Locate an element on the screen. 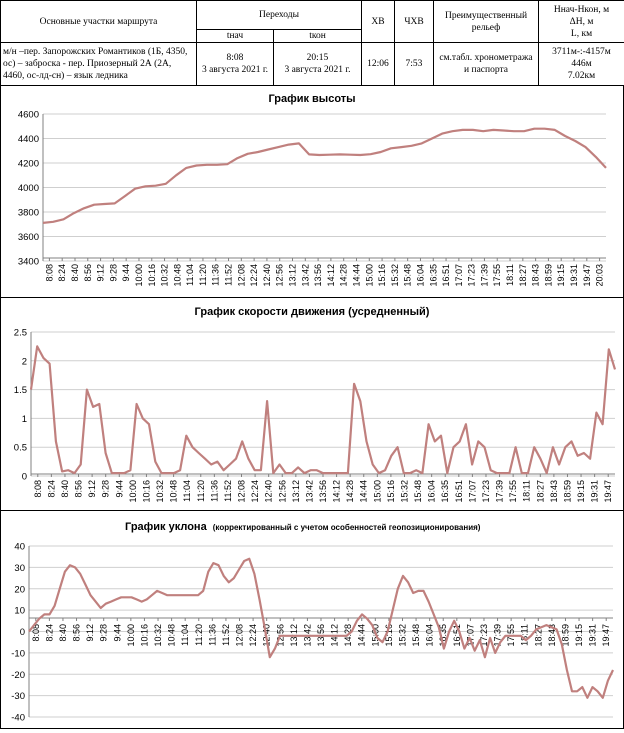 The width and height of the screenshot is (624, 733). x-tick-label: 17:23 is located at coordinates (486, 491).